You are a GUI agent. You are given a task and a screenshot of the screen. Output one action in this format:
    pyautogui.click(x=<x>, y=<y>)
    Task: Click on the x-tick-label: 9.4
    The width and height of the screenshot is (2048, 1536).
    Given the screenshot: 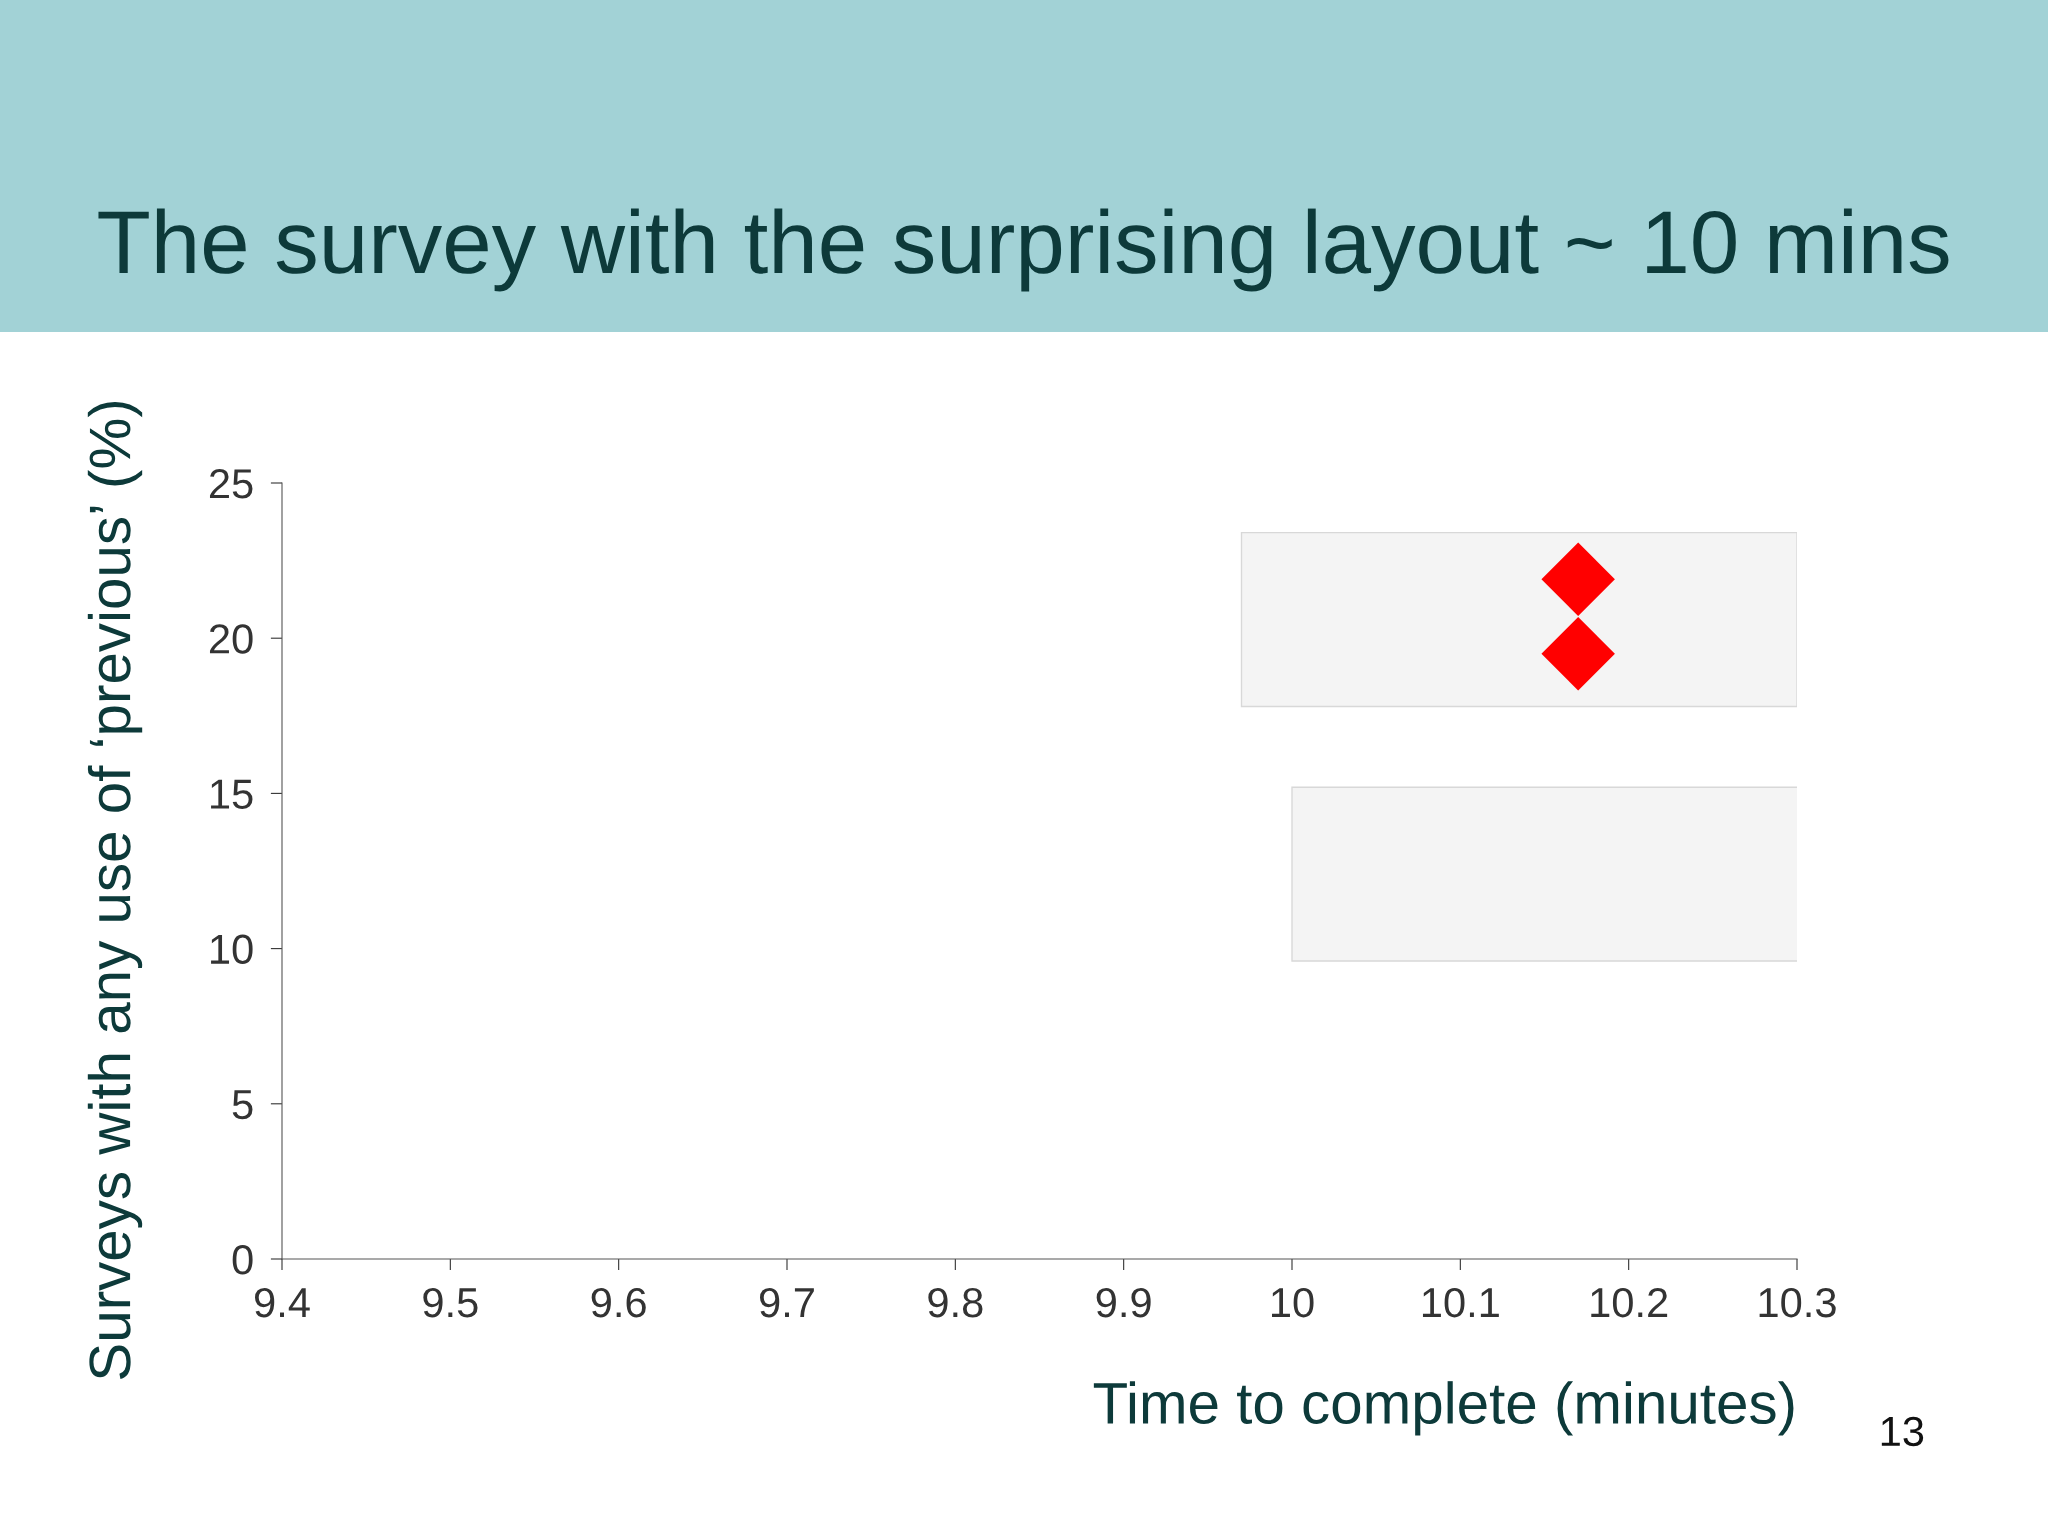 What is the action you would take?
    pyautogui.click(x=282, y=1302)
    